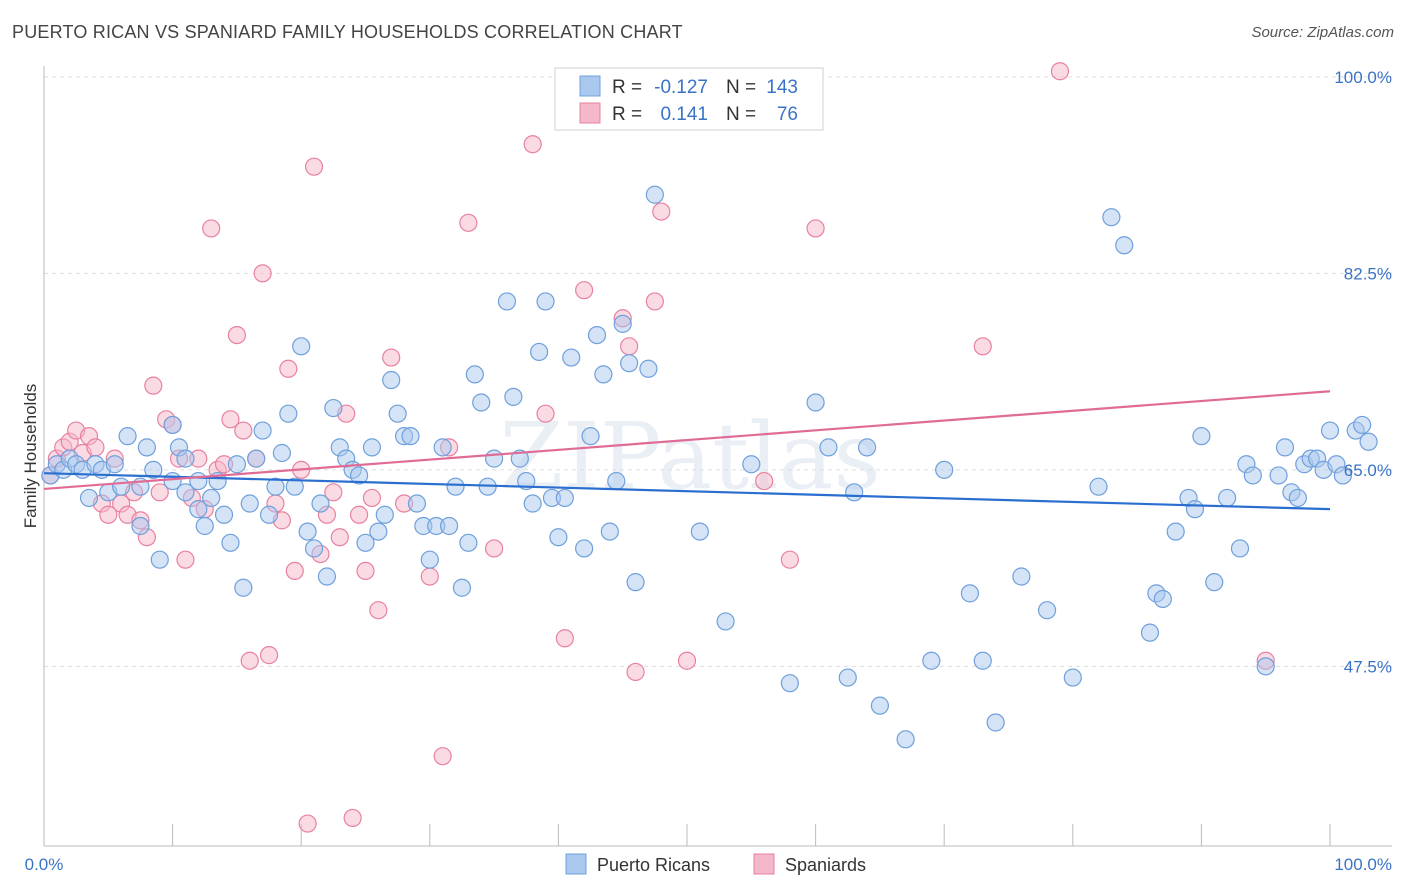 Image resolution: width=1406 pixels, height=892 pixels. What do you see at coordinates (1322, 32) in the screenshot?
I see `chart-source: Source: ZipAtlas.com` at bounding box center [1322, 32].